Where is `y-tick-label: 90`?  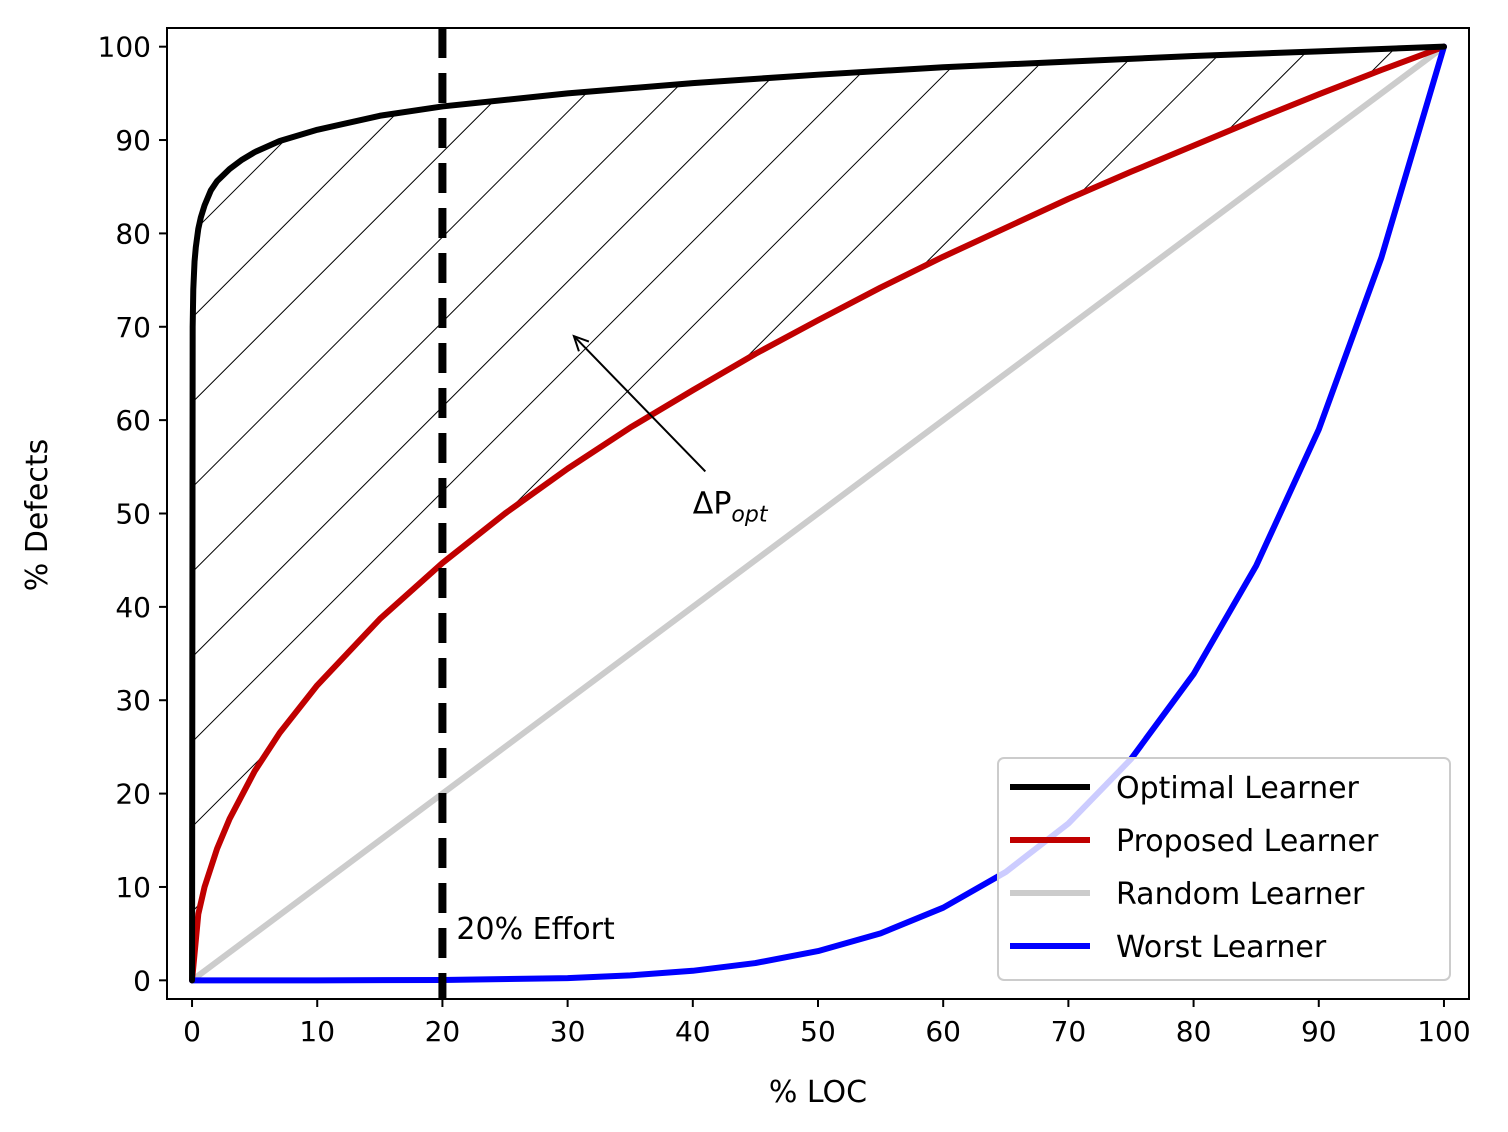 y-tick-label: 90 is located at coordinates (133, 140).